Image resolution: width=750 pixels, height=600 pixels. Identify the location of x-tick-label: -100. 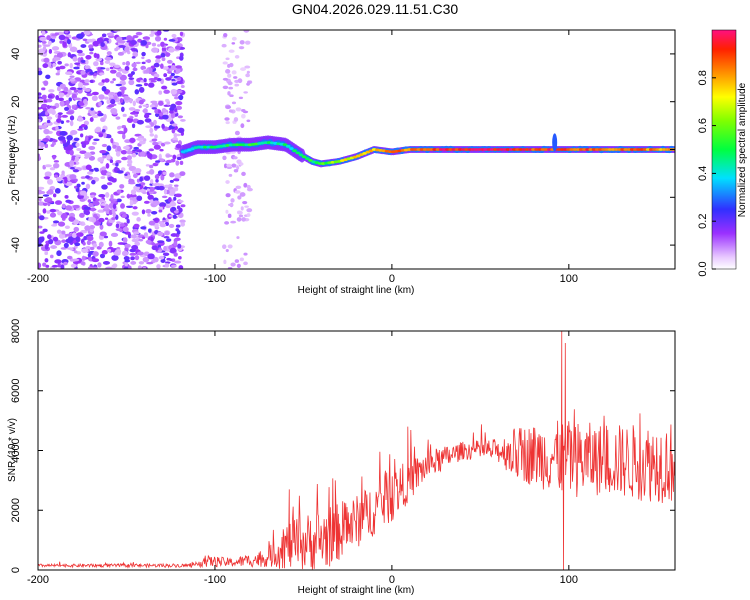
(215, 580).